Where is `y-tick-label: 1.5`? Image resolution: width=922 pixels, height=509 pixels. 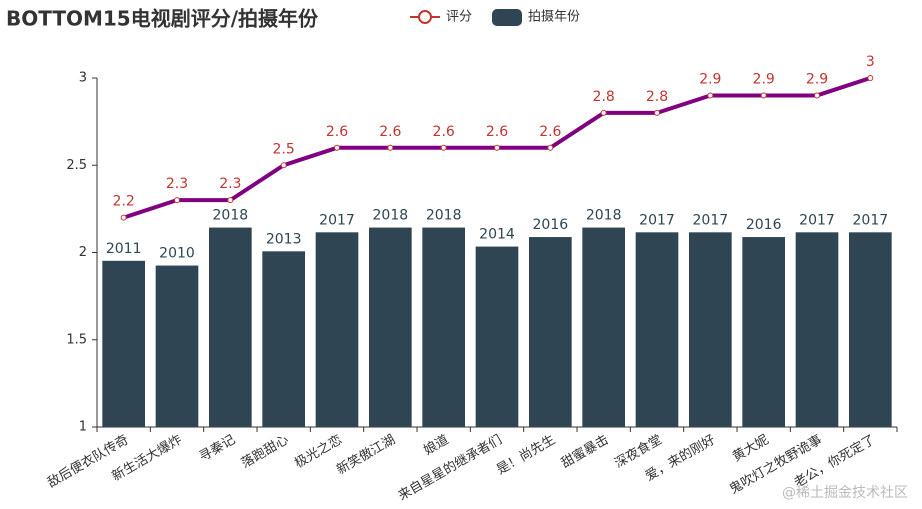 y-tick-label: 1.5 is located at coordinates (76, 339).